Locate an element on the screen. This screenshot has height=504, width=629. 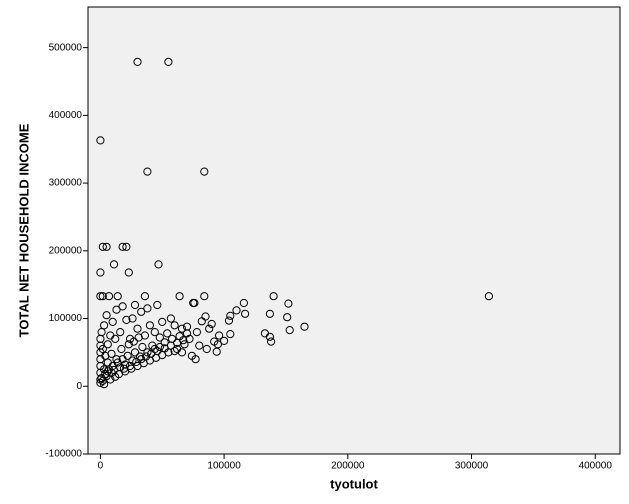
y-axis: -100000 0 100000 200000 300000 400000 500000 is located at coordinates (66, 251).